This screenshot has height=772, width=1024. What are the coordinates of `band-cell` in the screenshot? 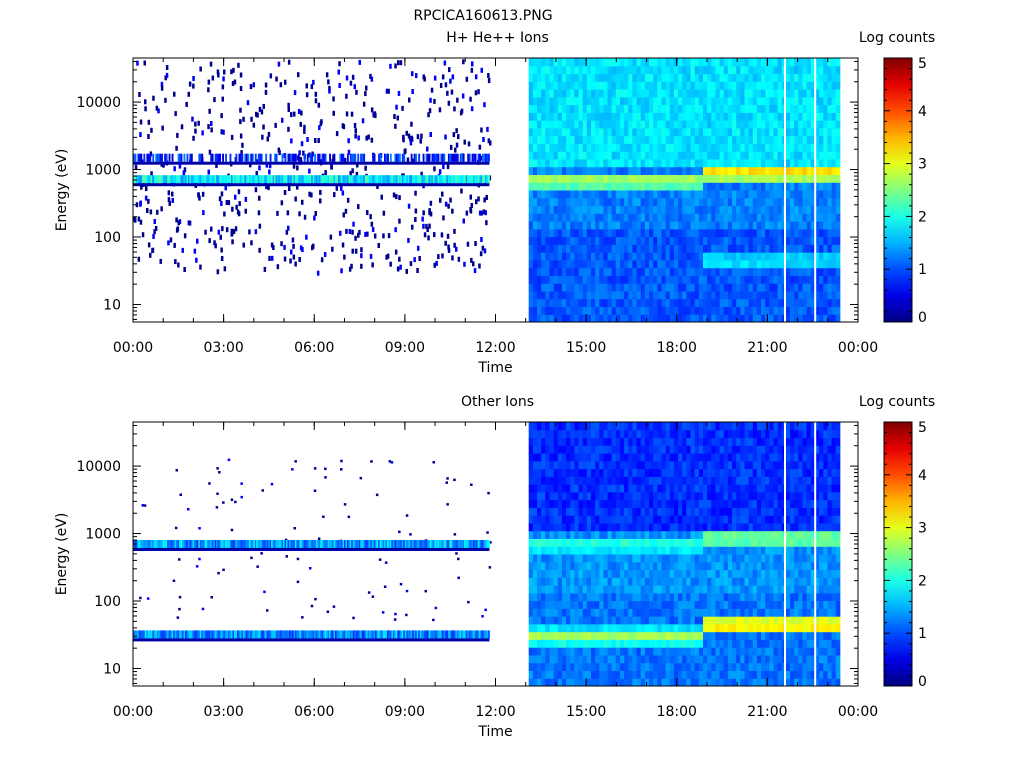 It's located at (192, 158).